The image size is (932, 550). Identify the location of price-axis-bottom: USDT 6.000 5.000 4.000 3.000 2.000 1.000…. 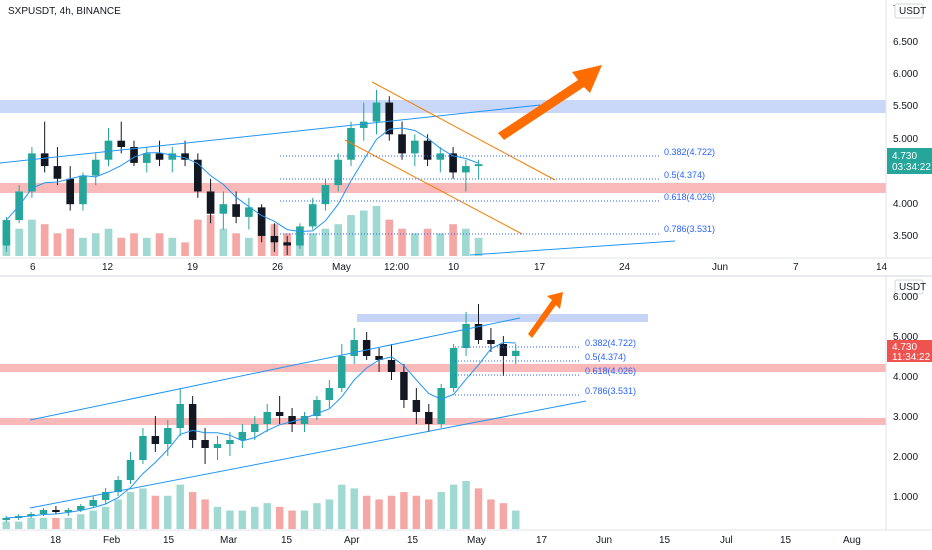
(908, 403).